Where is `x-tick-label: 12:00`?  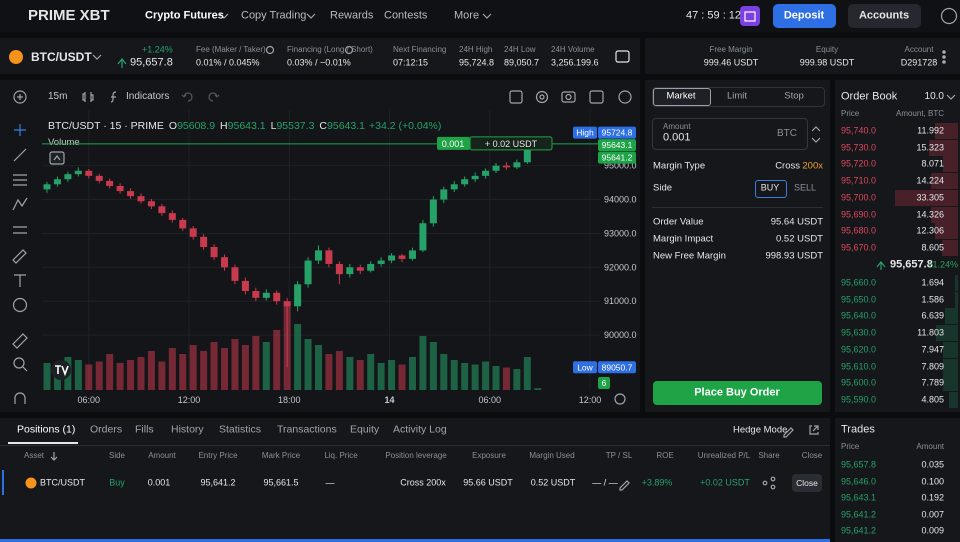 x-tick-label: 12:00 is located at coordinates (189, 400).